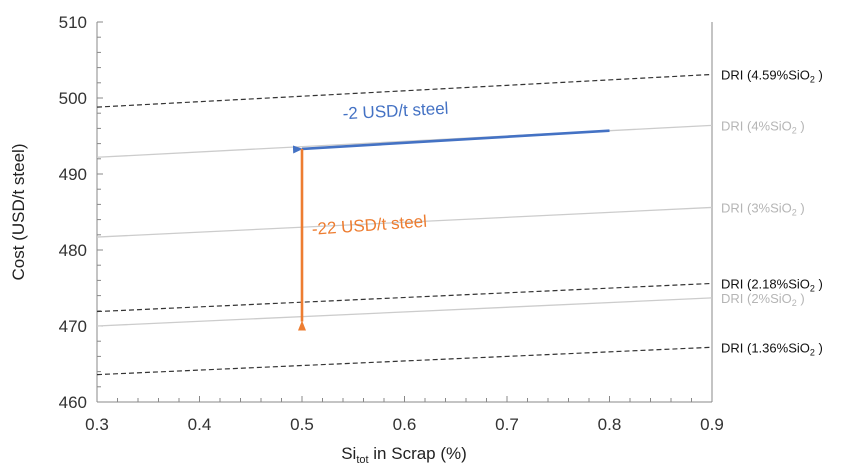 The width and height of the screenshot is (844, 465). I want to click on series-label: DRI (2%SiO2 ), so click(763, 299).